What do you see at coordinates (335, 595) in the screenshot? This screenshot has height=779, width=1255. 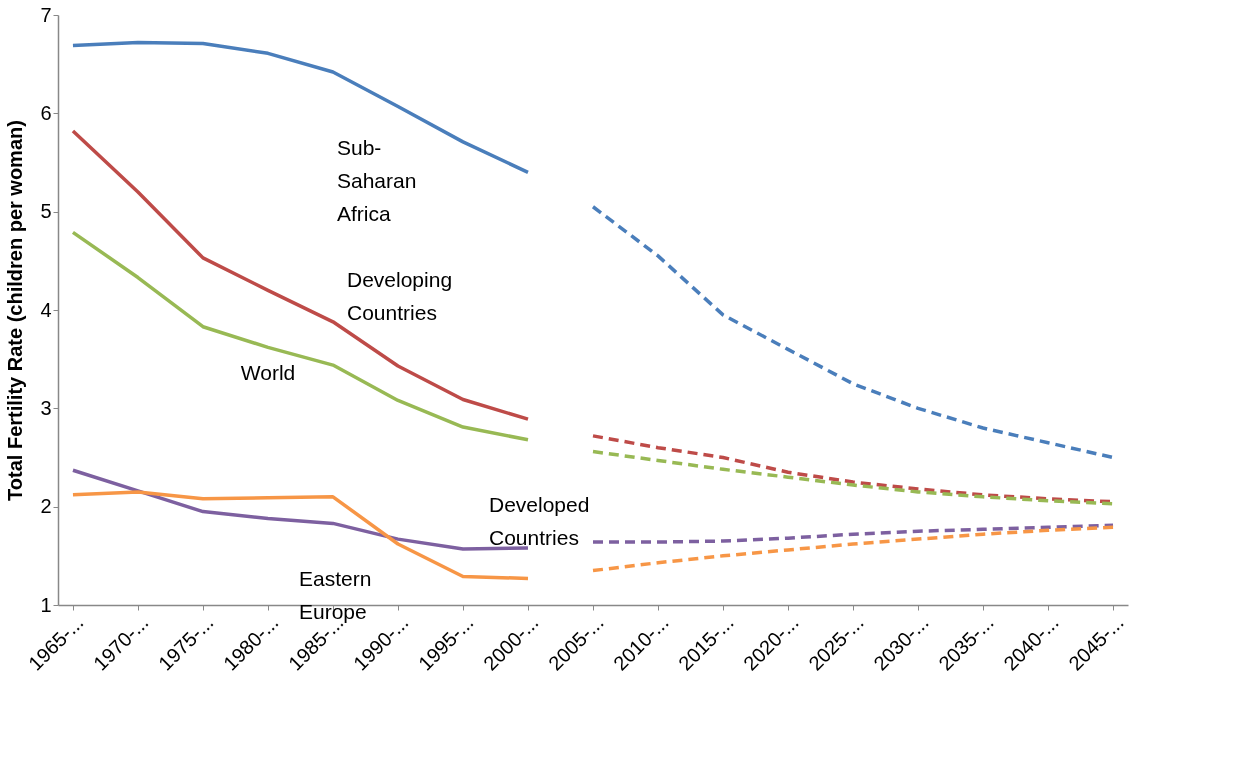 I see `annotation: Eastern Europe` at bounding box center [335, 595].